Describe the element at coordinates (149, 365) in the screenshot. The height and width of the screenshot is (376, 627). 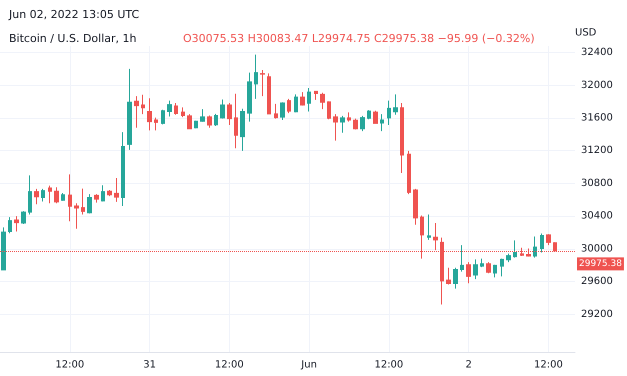
I see `x-tick-label: 31` at that location.